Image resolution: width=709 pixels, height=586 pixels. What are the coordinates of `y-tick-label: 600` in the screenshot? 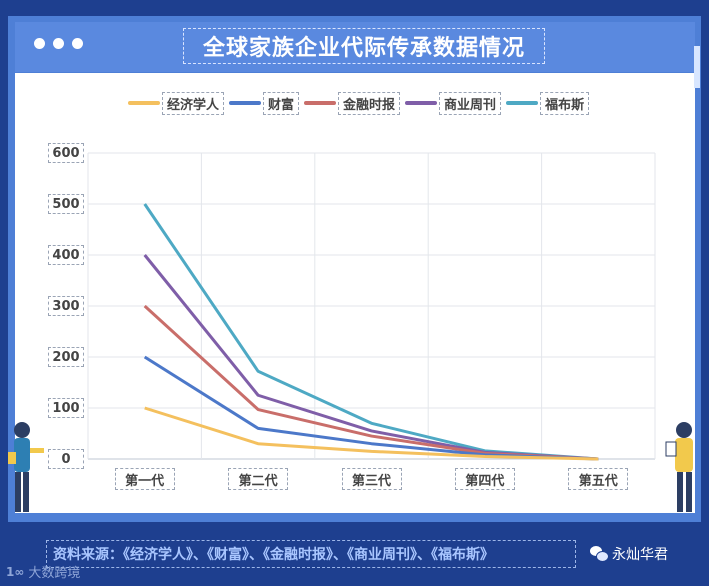 It's located at (66, 153).